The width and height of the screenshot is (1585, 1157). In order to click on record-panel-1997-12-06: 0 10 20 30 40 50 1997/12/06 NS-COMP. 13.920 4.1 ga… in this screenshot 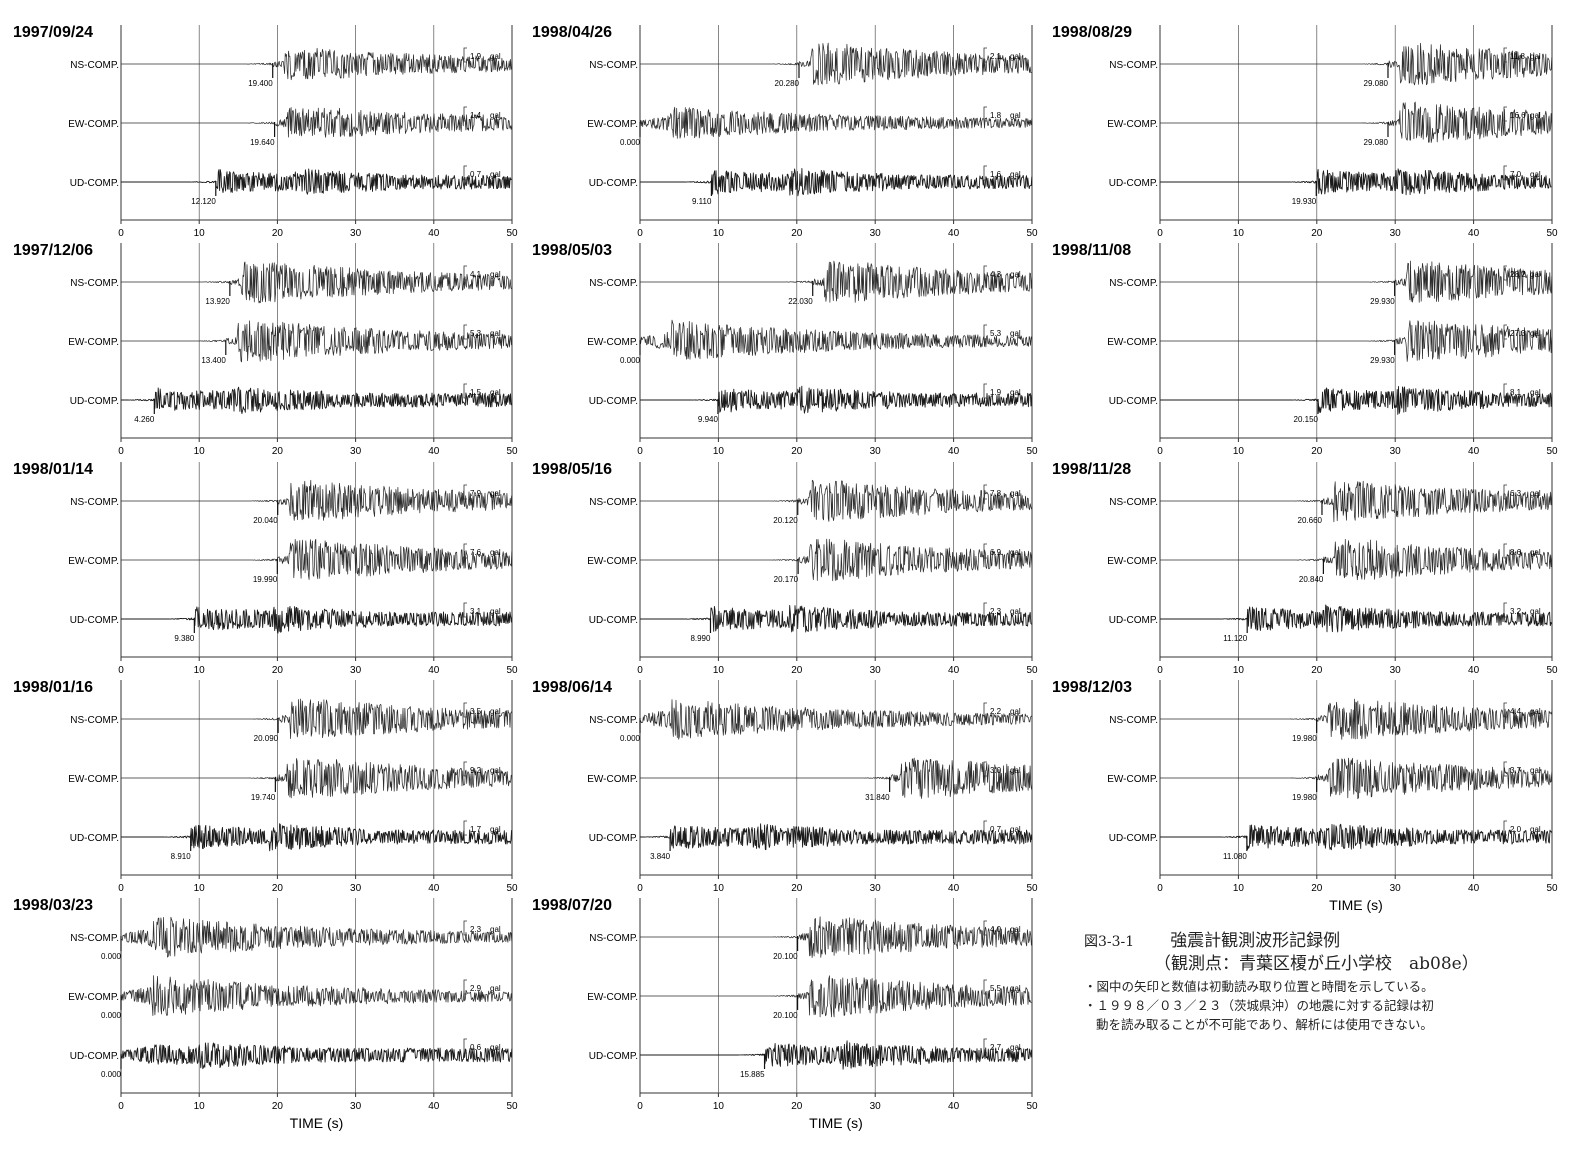, I will do `click(265, 349)`.